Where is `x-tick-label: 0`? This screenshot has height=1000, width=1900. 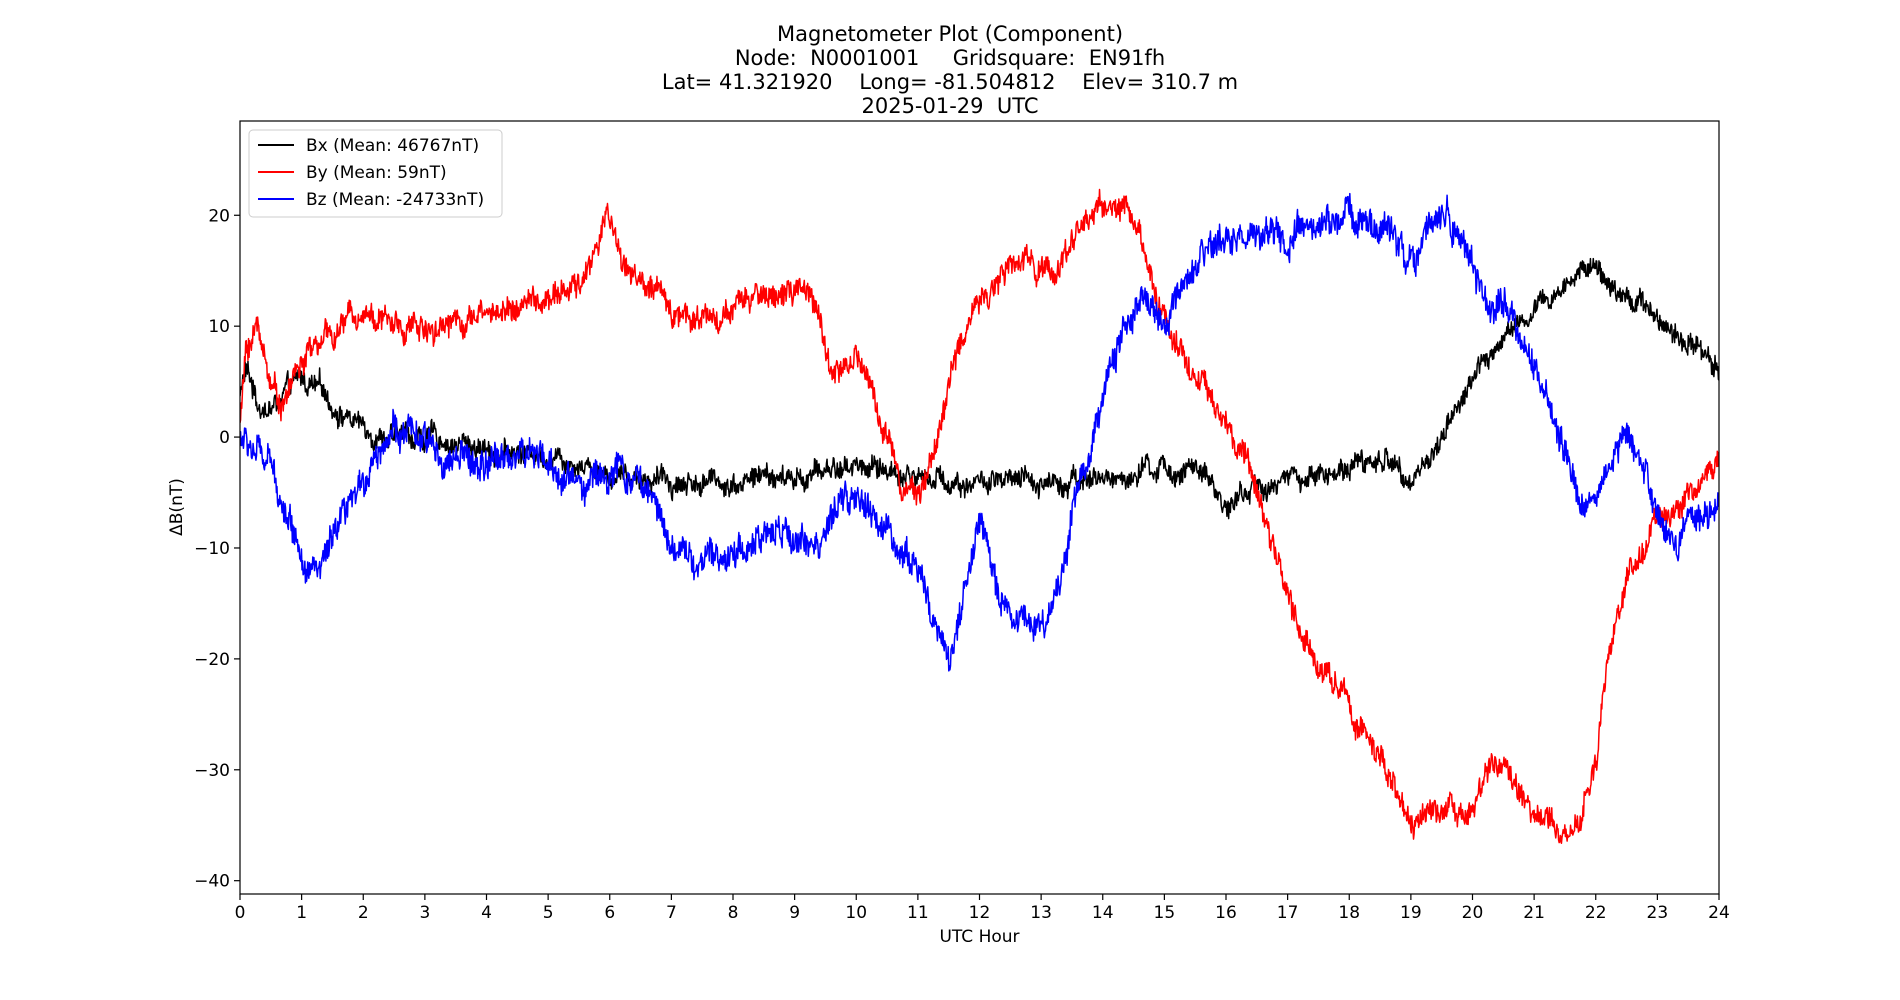 x-tick-label: 0 is located at coordinates (240, 913).